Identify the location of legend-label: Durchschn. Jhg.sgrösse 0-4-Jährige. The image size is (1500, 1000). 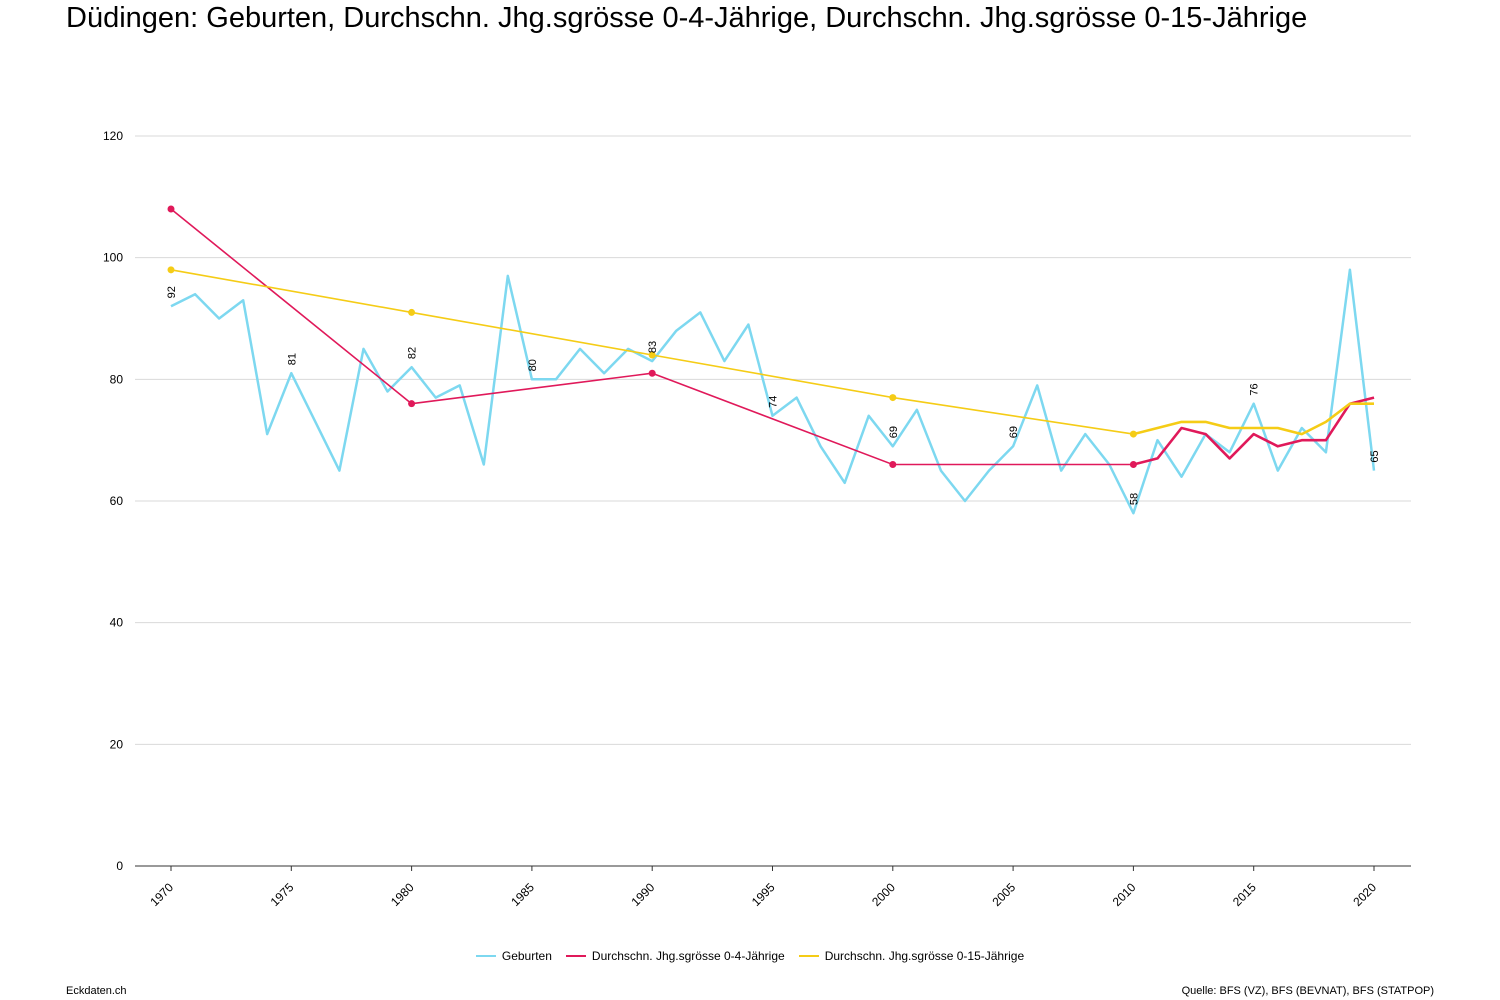
(688, 956).